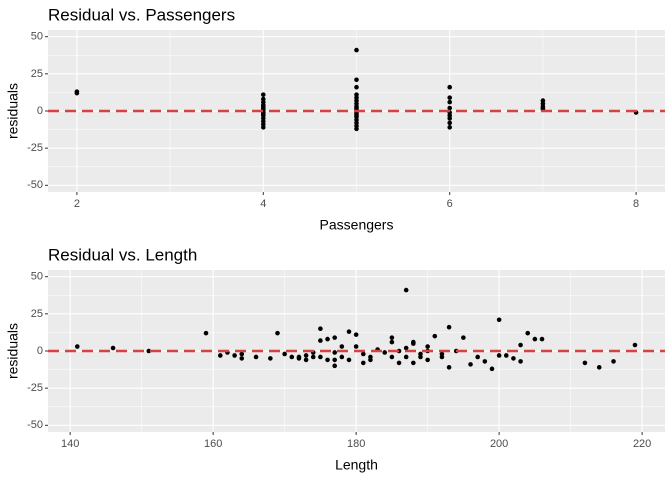 Image resolution: width=672 pixels, height=485 pixels. I want to click on x-tick-label: 140, so click(70, 444).